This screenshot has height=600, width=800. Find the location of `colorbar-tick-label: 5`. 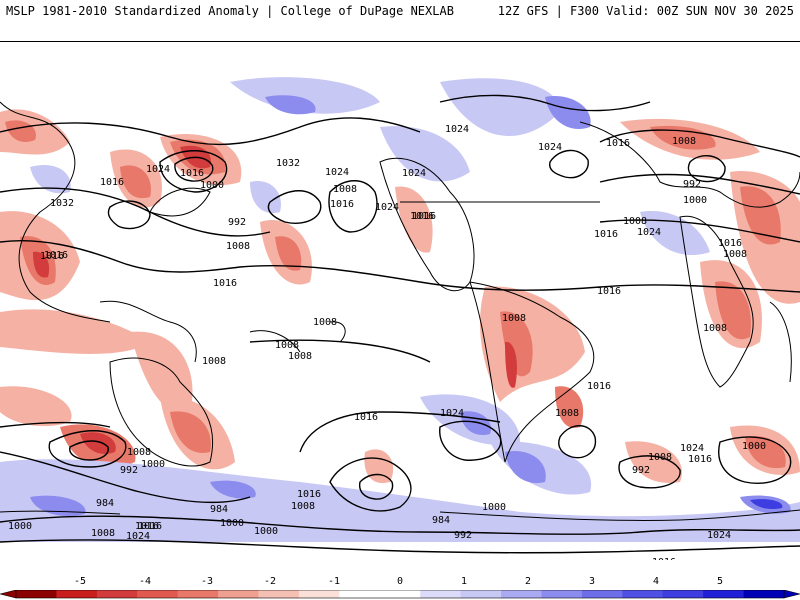

colorbar-tick-label: 5 is located at coordinates (720, 581).